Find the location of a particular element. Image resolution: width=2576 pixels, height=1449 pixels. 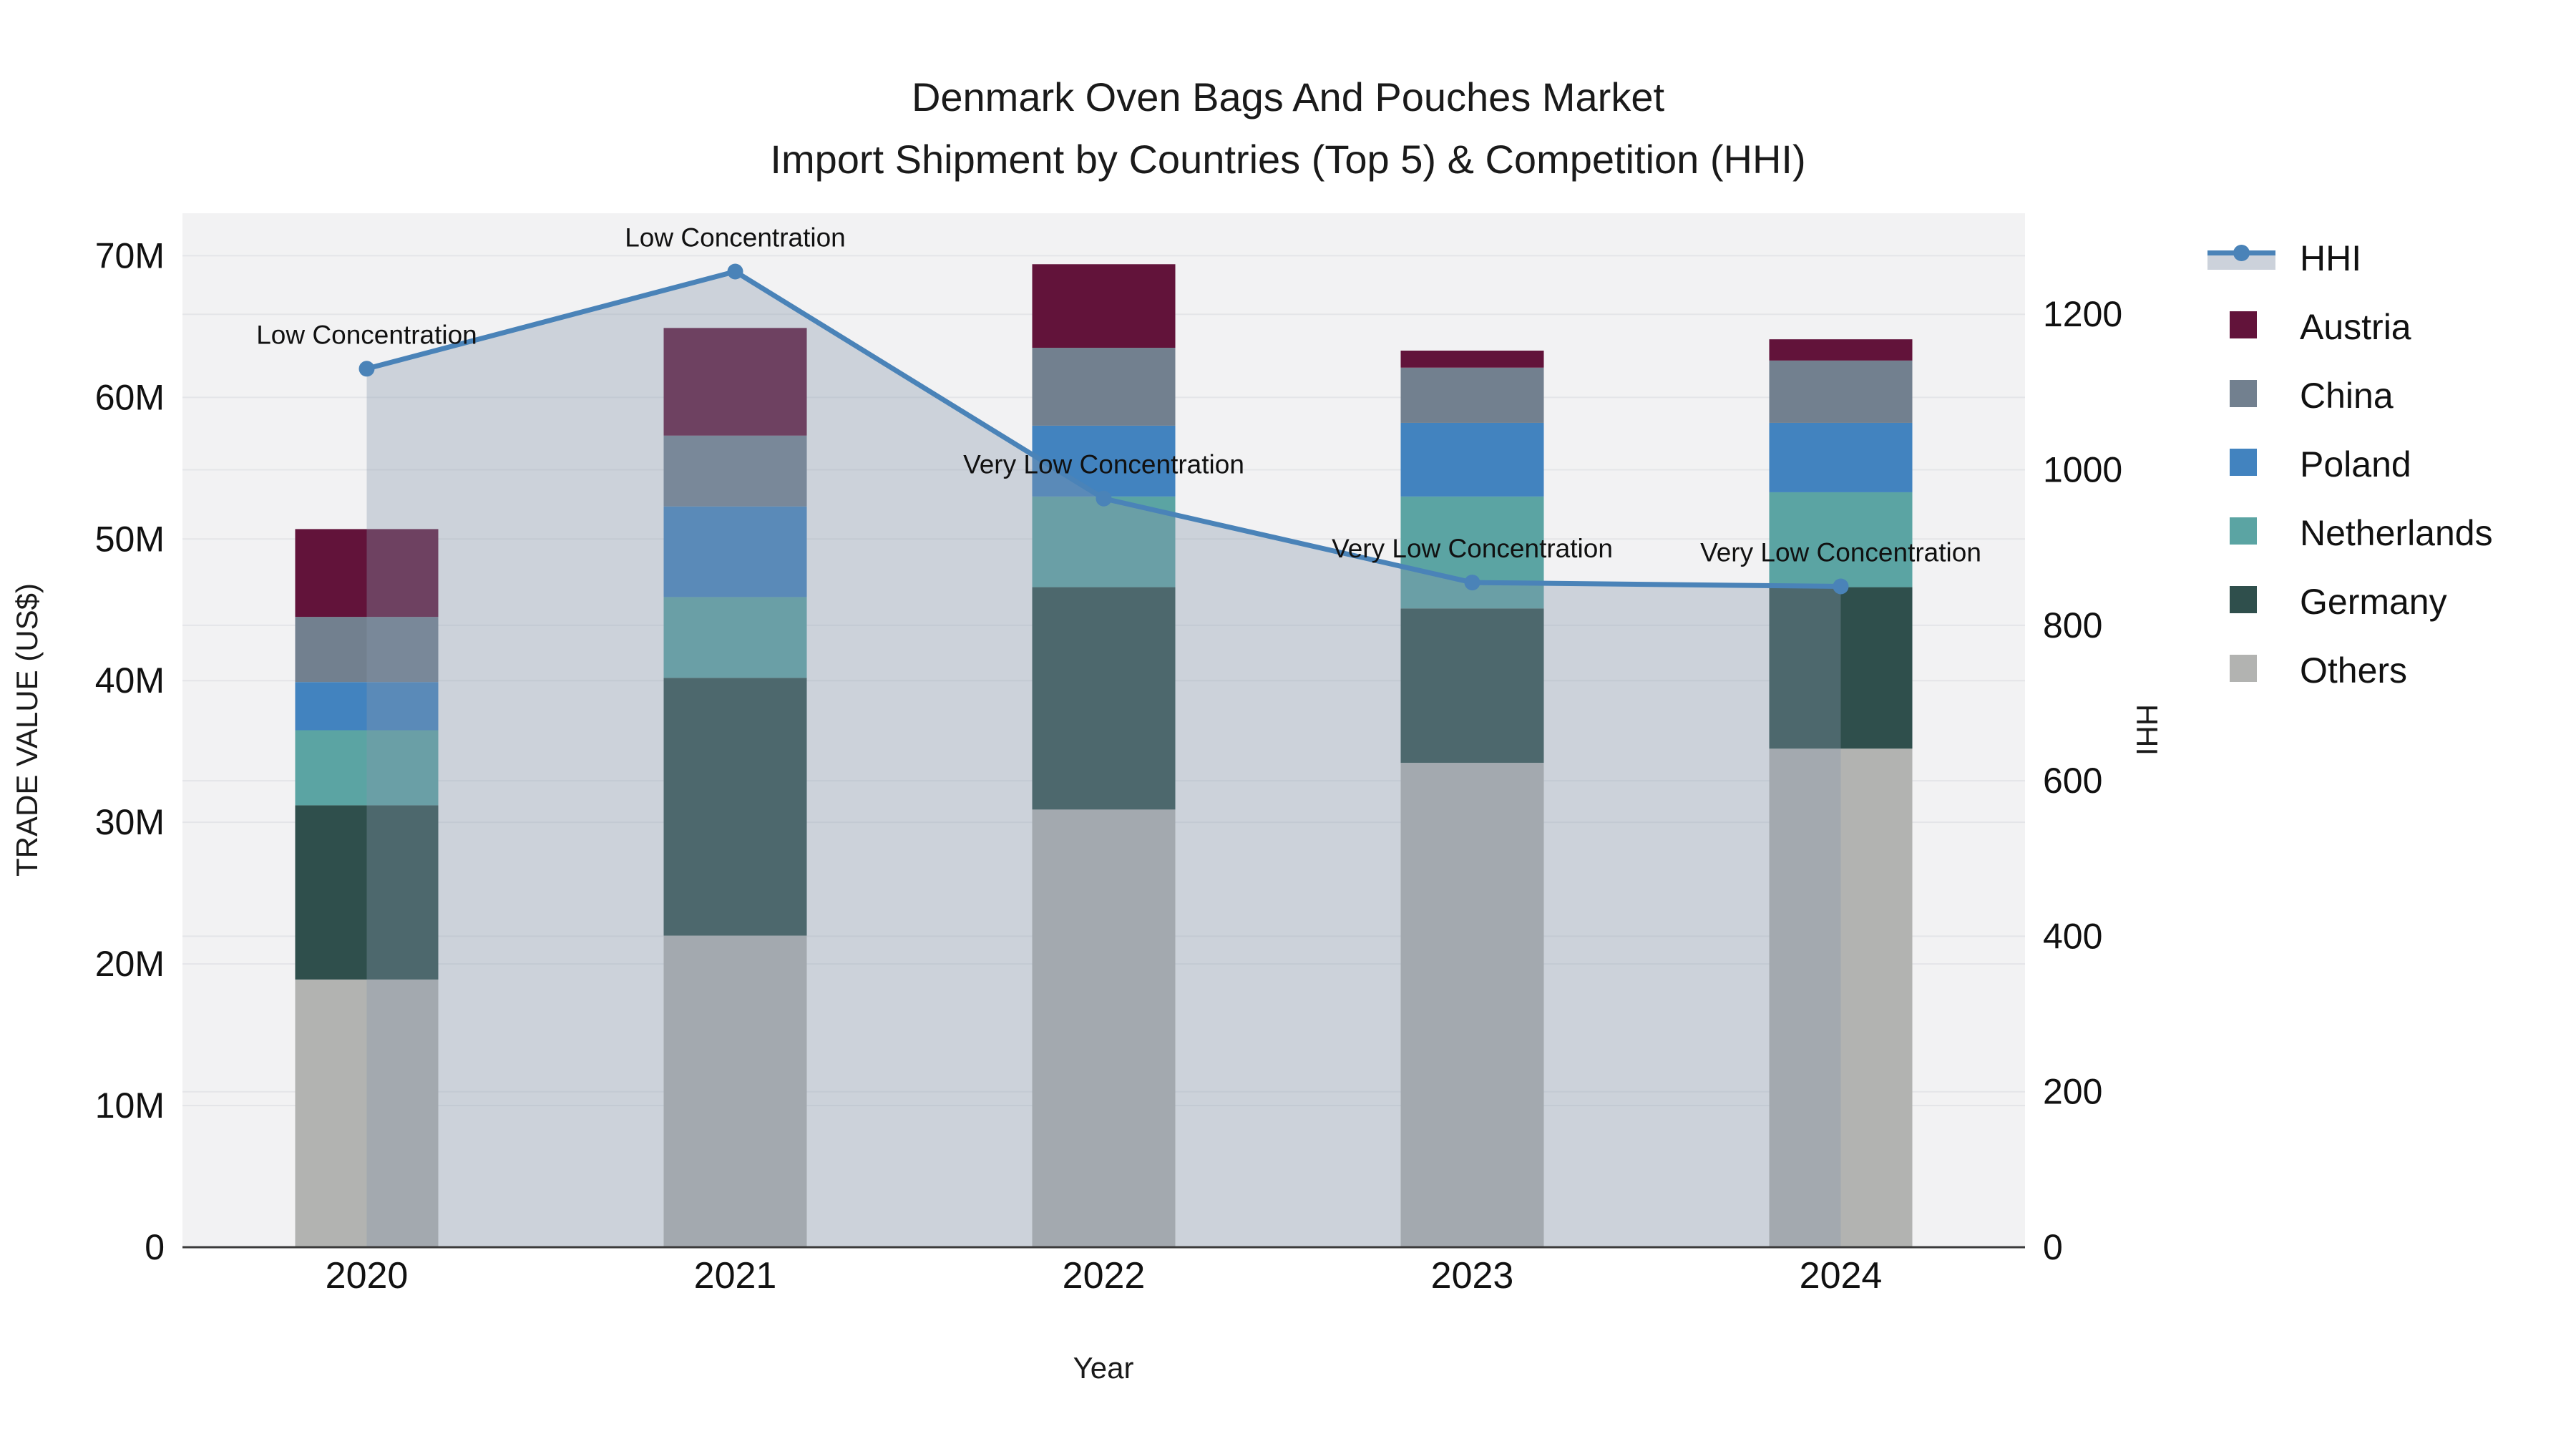

legend-item-china: China is located at coordinates (2350, 396).